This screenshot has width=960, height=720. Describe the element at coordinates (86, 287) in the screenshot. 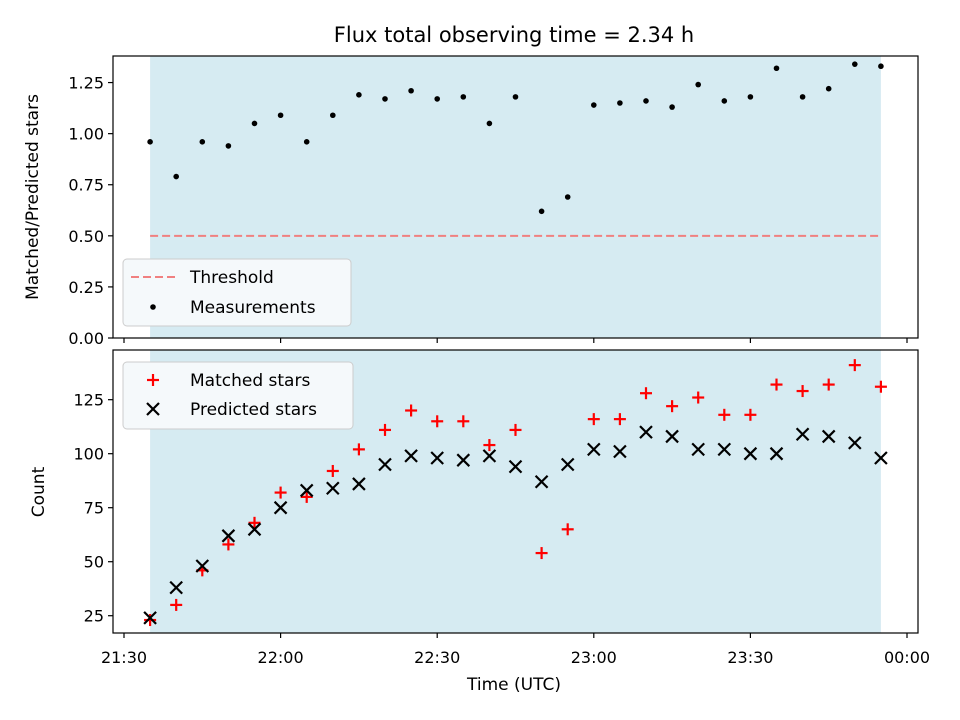

I see `top-ytick-label: 0.25` at that location.